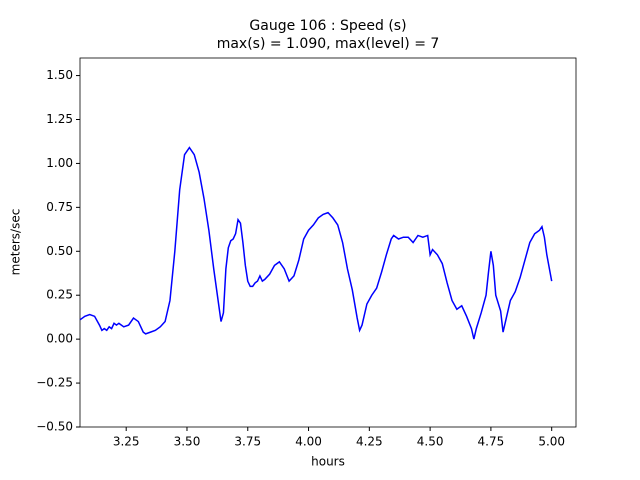 The height and width of the screenshot is (480, 640). What do you see at coordinates (54, 383) in the screenshot?
I see `y-tick-label: −0.25` at bounding box center [54, 383].